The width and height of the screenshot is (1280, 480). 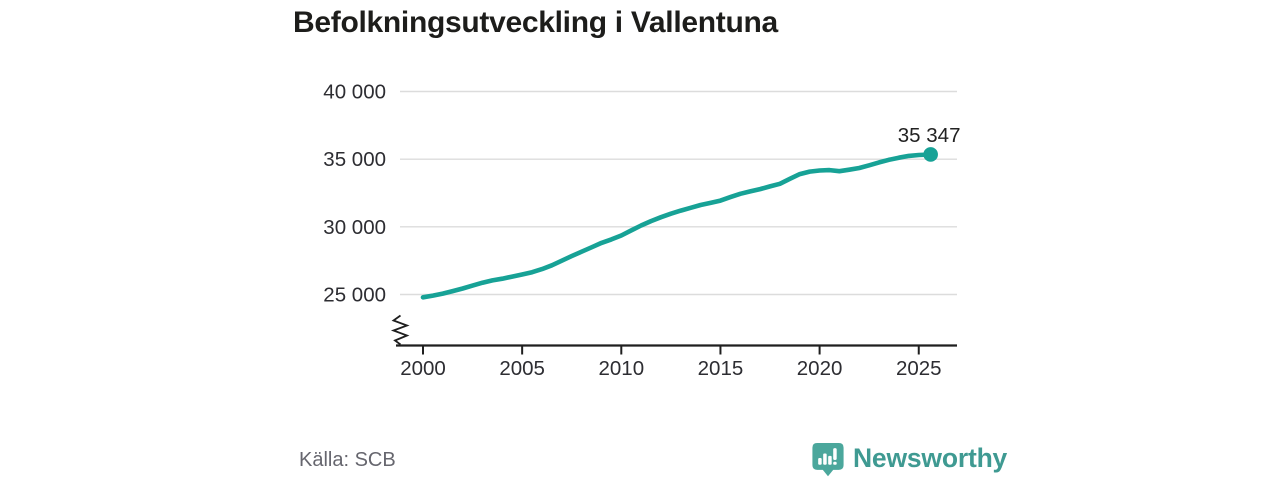 I want to click on newsworthy-logo: Newsworthy, so click(x=909, y=459).